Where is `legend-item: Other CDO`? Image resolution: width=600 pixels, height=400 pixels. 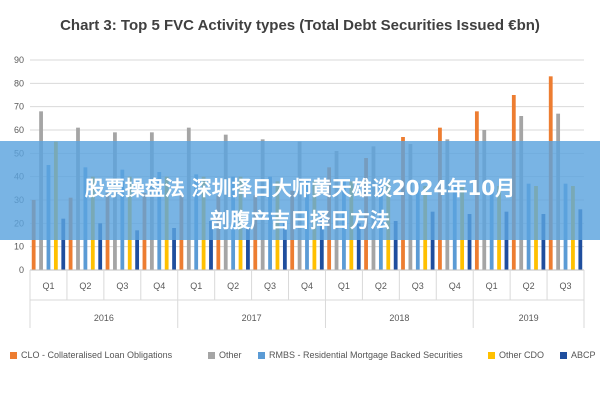 legend-item: Other CDO is located at coordinates (516, 355).